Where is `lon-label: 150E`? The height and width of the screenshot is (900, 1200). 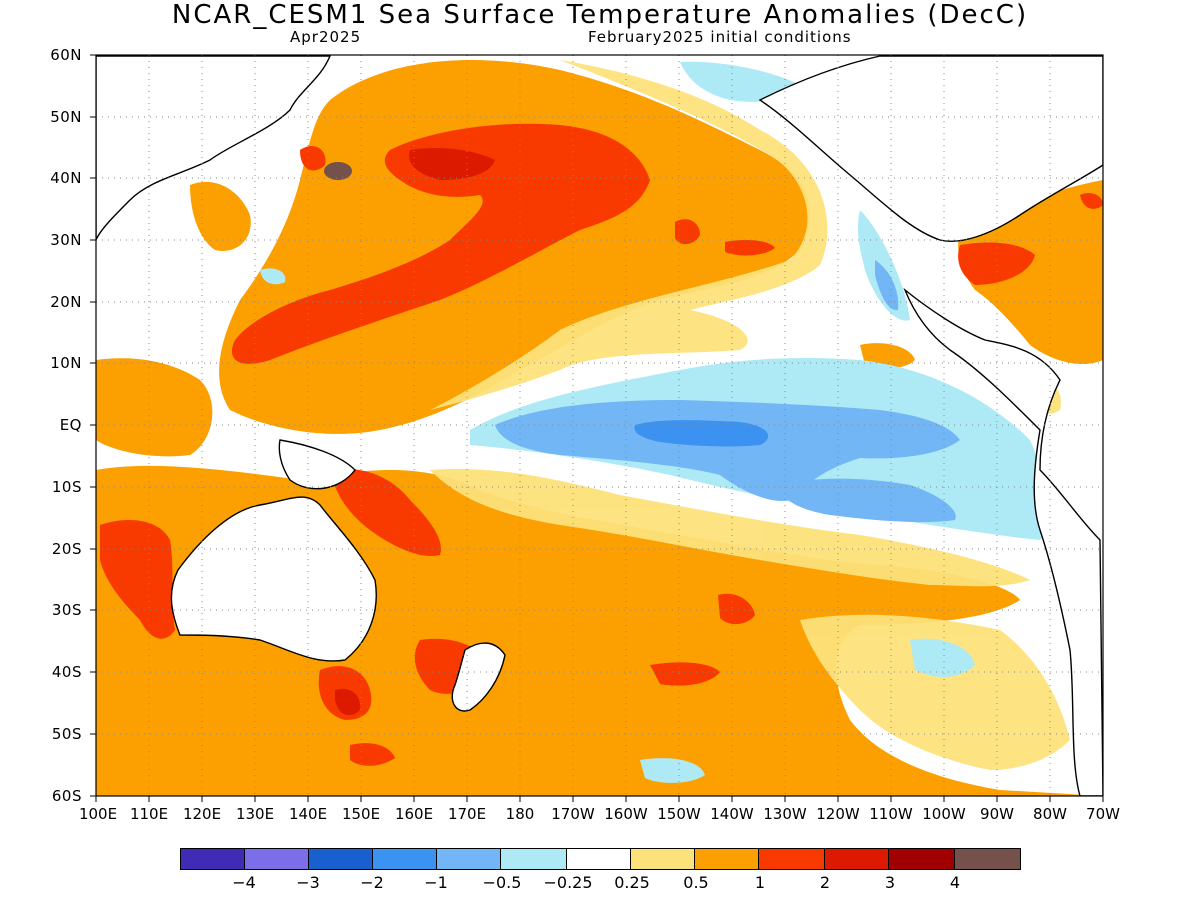 lon-label: 150E is located at coordinates (361, 814).